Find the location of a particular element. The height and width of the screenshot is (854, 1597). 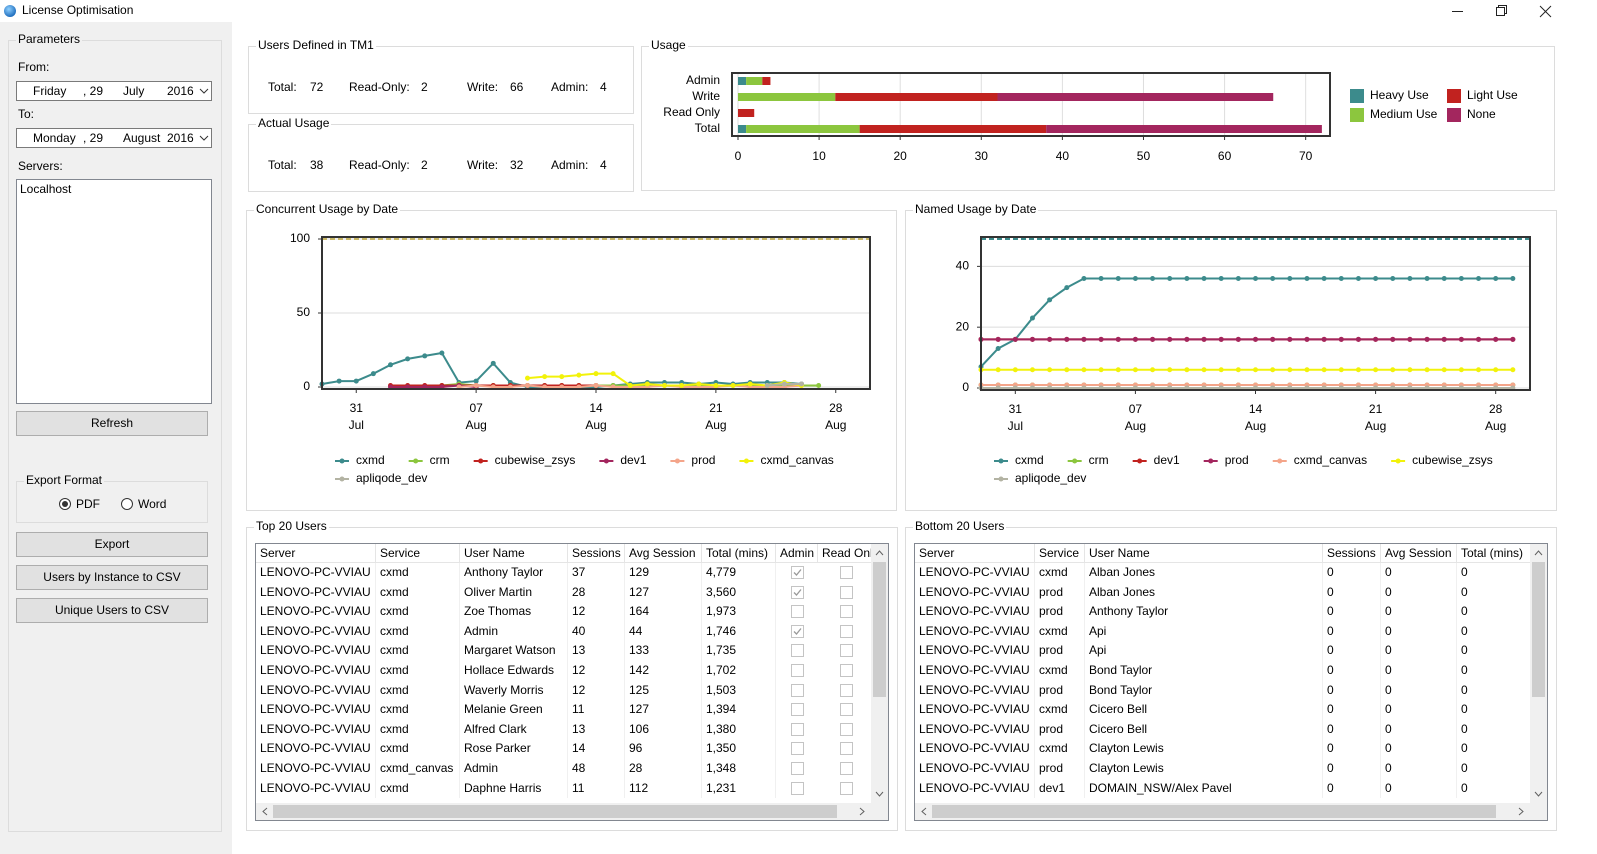

table-cell: Alfred Clark is located at coordinates (514, 729).